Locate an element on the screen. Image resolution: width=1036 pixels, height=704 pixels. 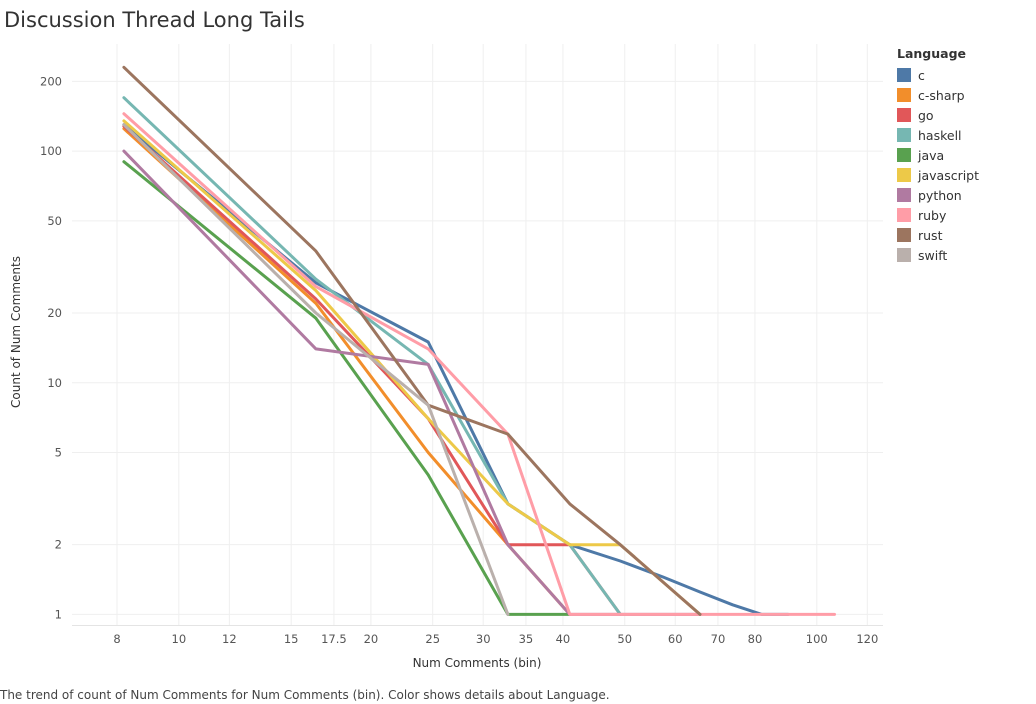
legend-item-go: go is located at coordinates (938, 115).